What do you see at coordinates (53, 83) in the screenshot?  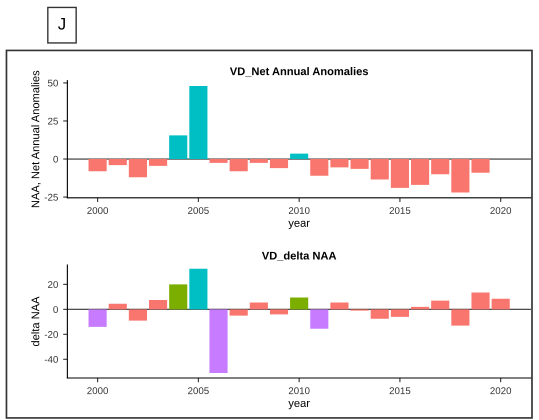 I see `y-tick-label: 50` at bounding box center [53, 83].